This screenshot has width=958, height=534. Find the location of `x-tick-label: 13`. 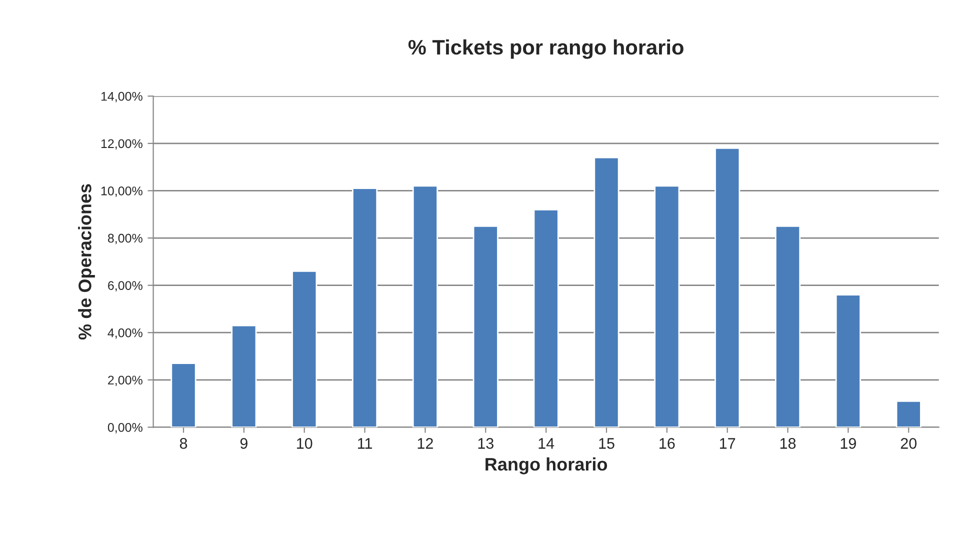

x-tick-label: 13 is located at coordinates (486, 443).